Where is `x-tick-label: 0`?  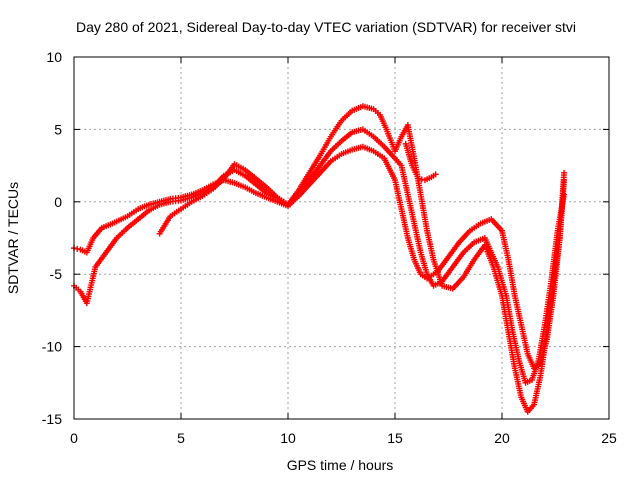 x-tick-label: 0 is located at coordinates (74, 438).